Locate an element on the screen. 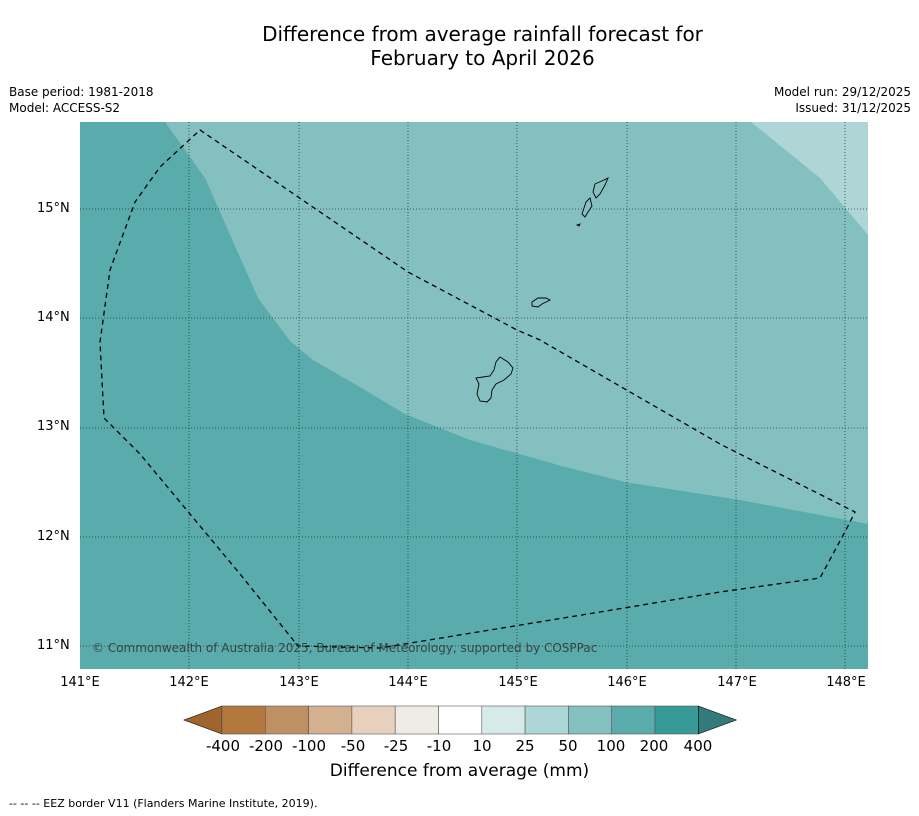 The image size is (919, 816). base-period: Base period: 1981-2018 is located at coordinates (81, 92).